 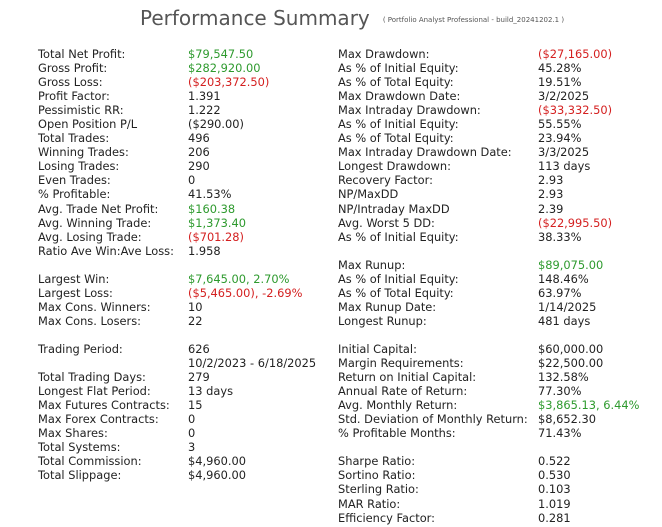 What do you see at coordinates (204, 110) in the screenshot?
I see `stat-value: 1.222` at bounding box center [204, 110].